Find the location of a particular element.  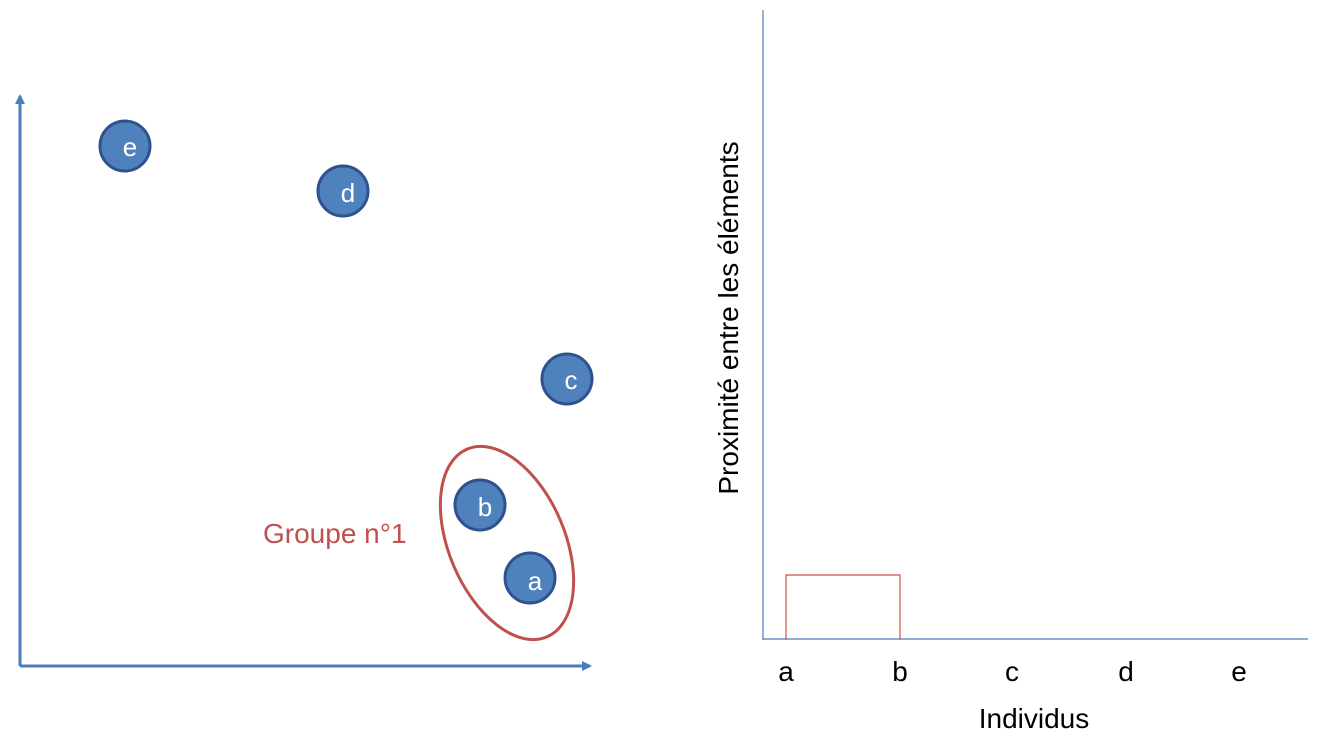

individual-label-a: a is located at coordinates (786, 671).